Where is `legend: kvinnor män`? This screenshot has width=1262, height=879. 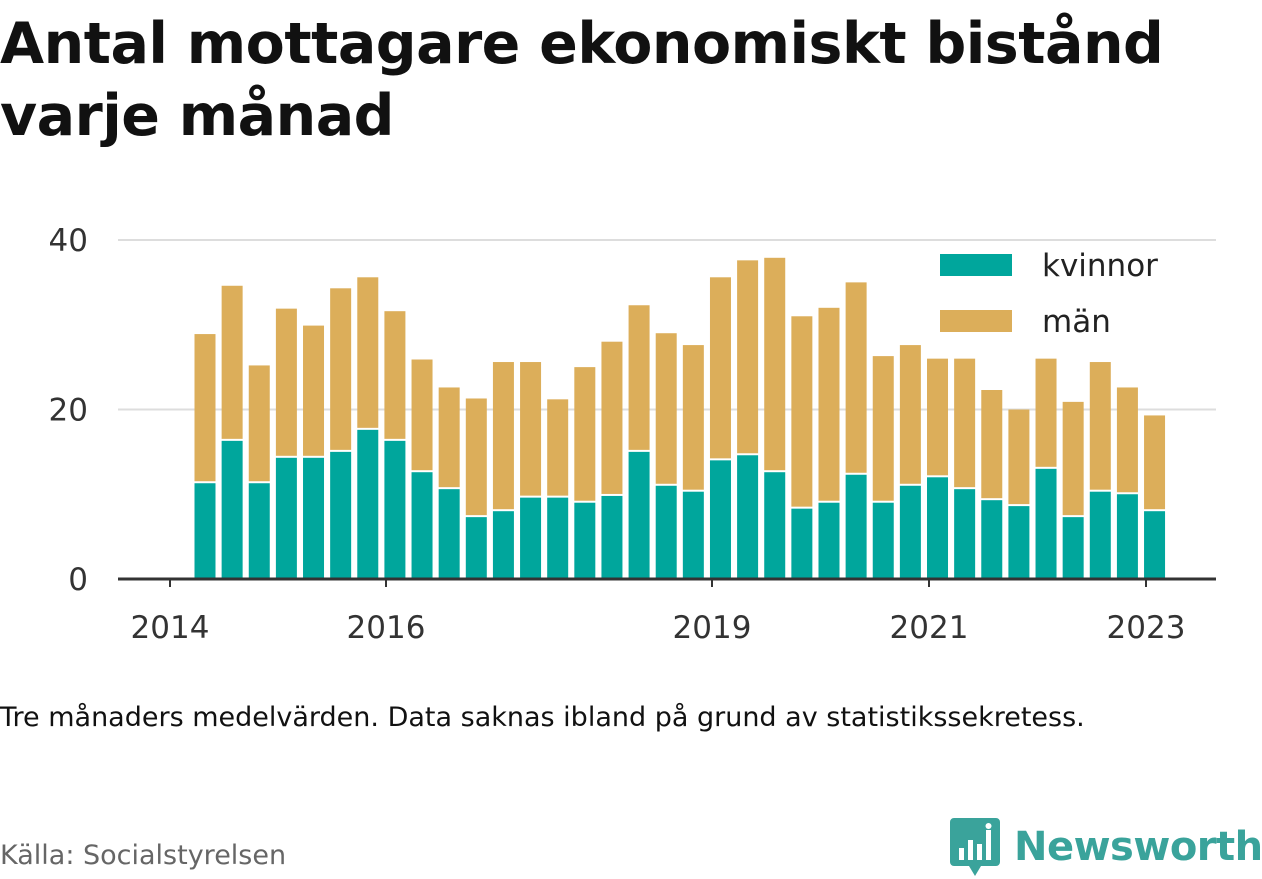 legend: kvinnor män is located at coordinates (1056, 297).